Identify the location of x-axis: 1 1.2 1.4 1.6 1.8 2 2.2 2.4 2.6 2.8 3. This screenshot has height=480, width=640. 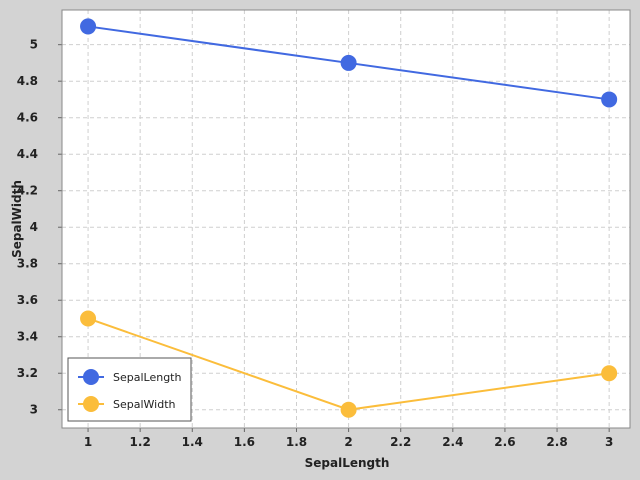
(348, 438).